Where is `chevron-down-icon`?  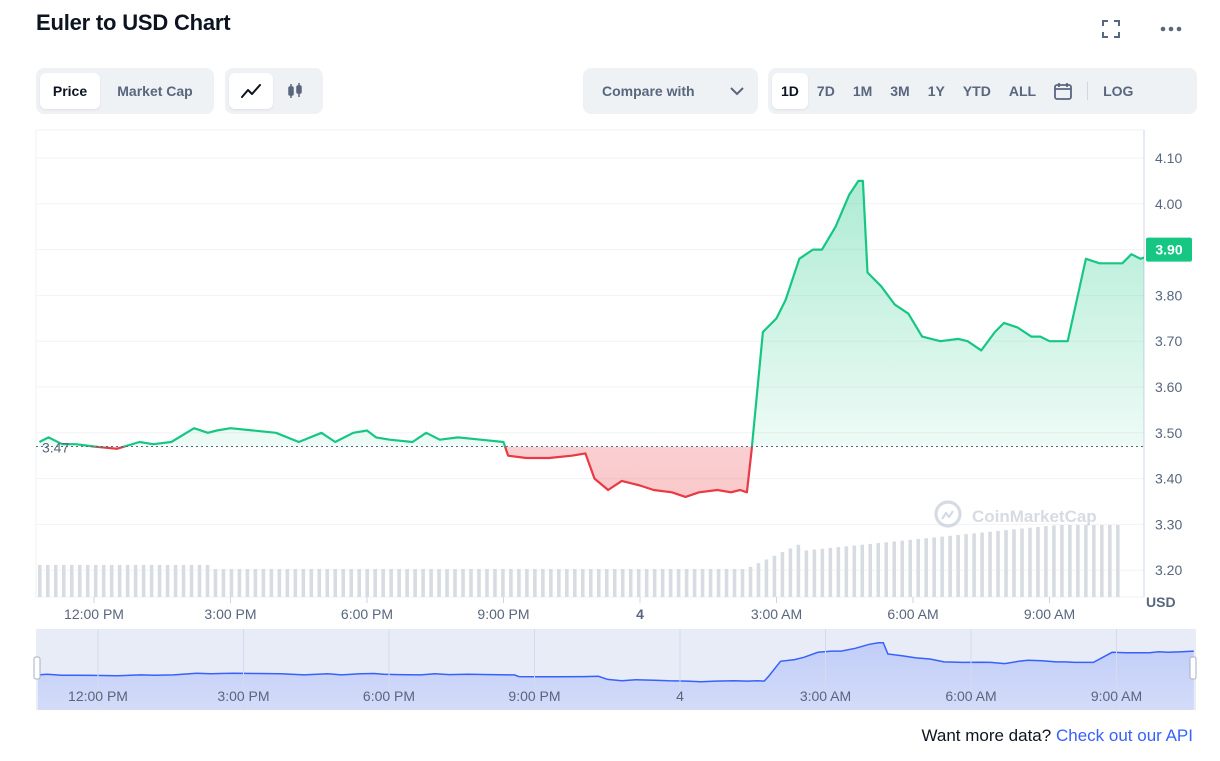
chevron-down-icon is located at coordinates (737, 90).